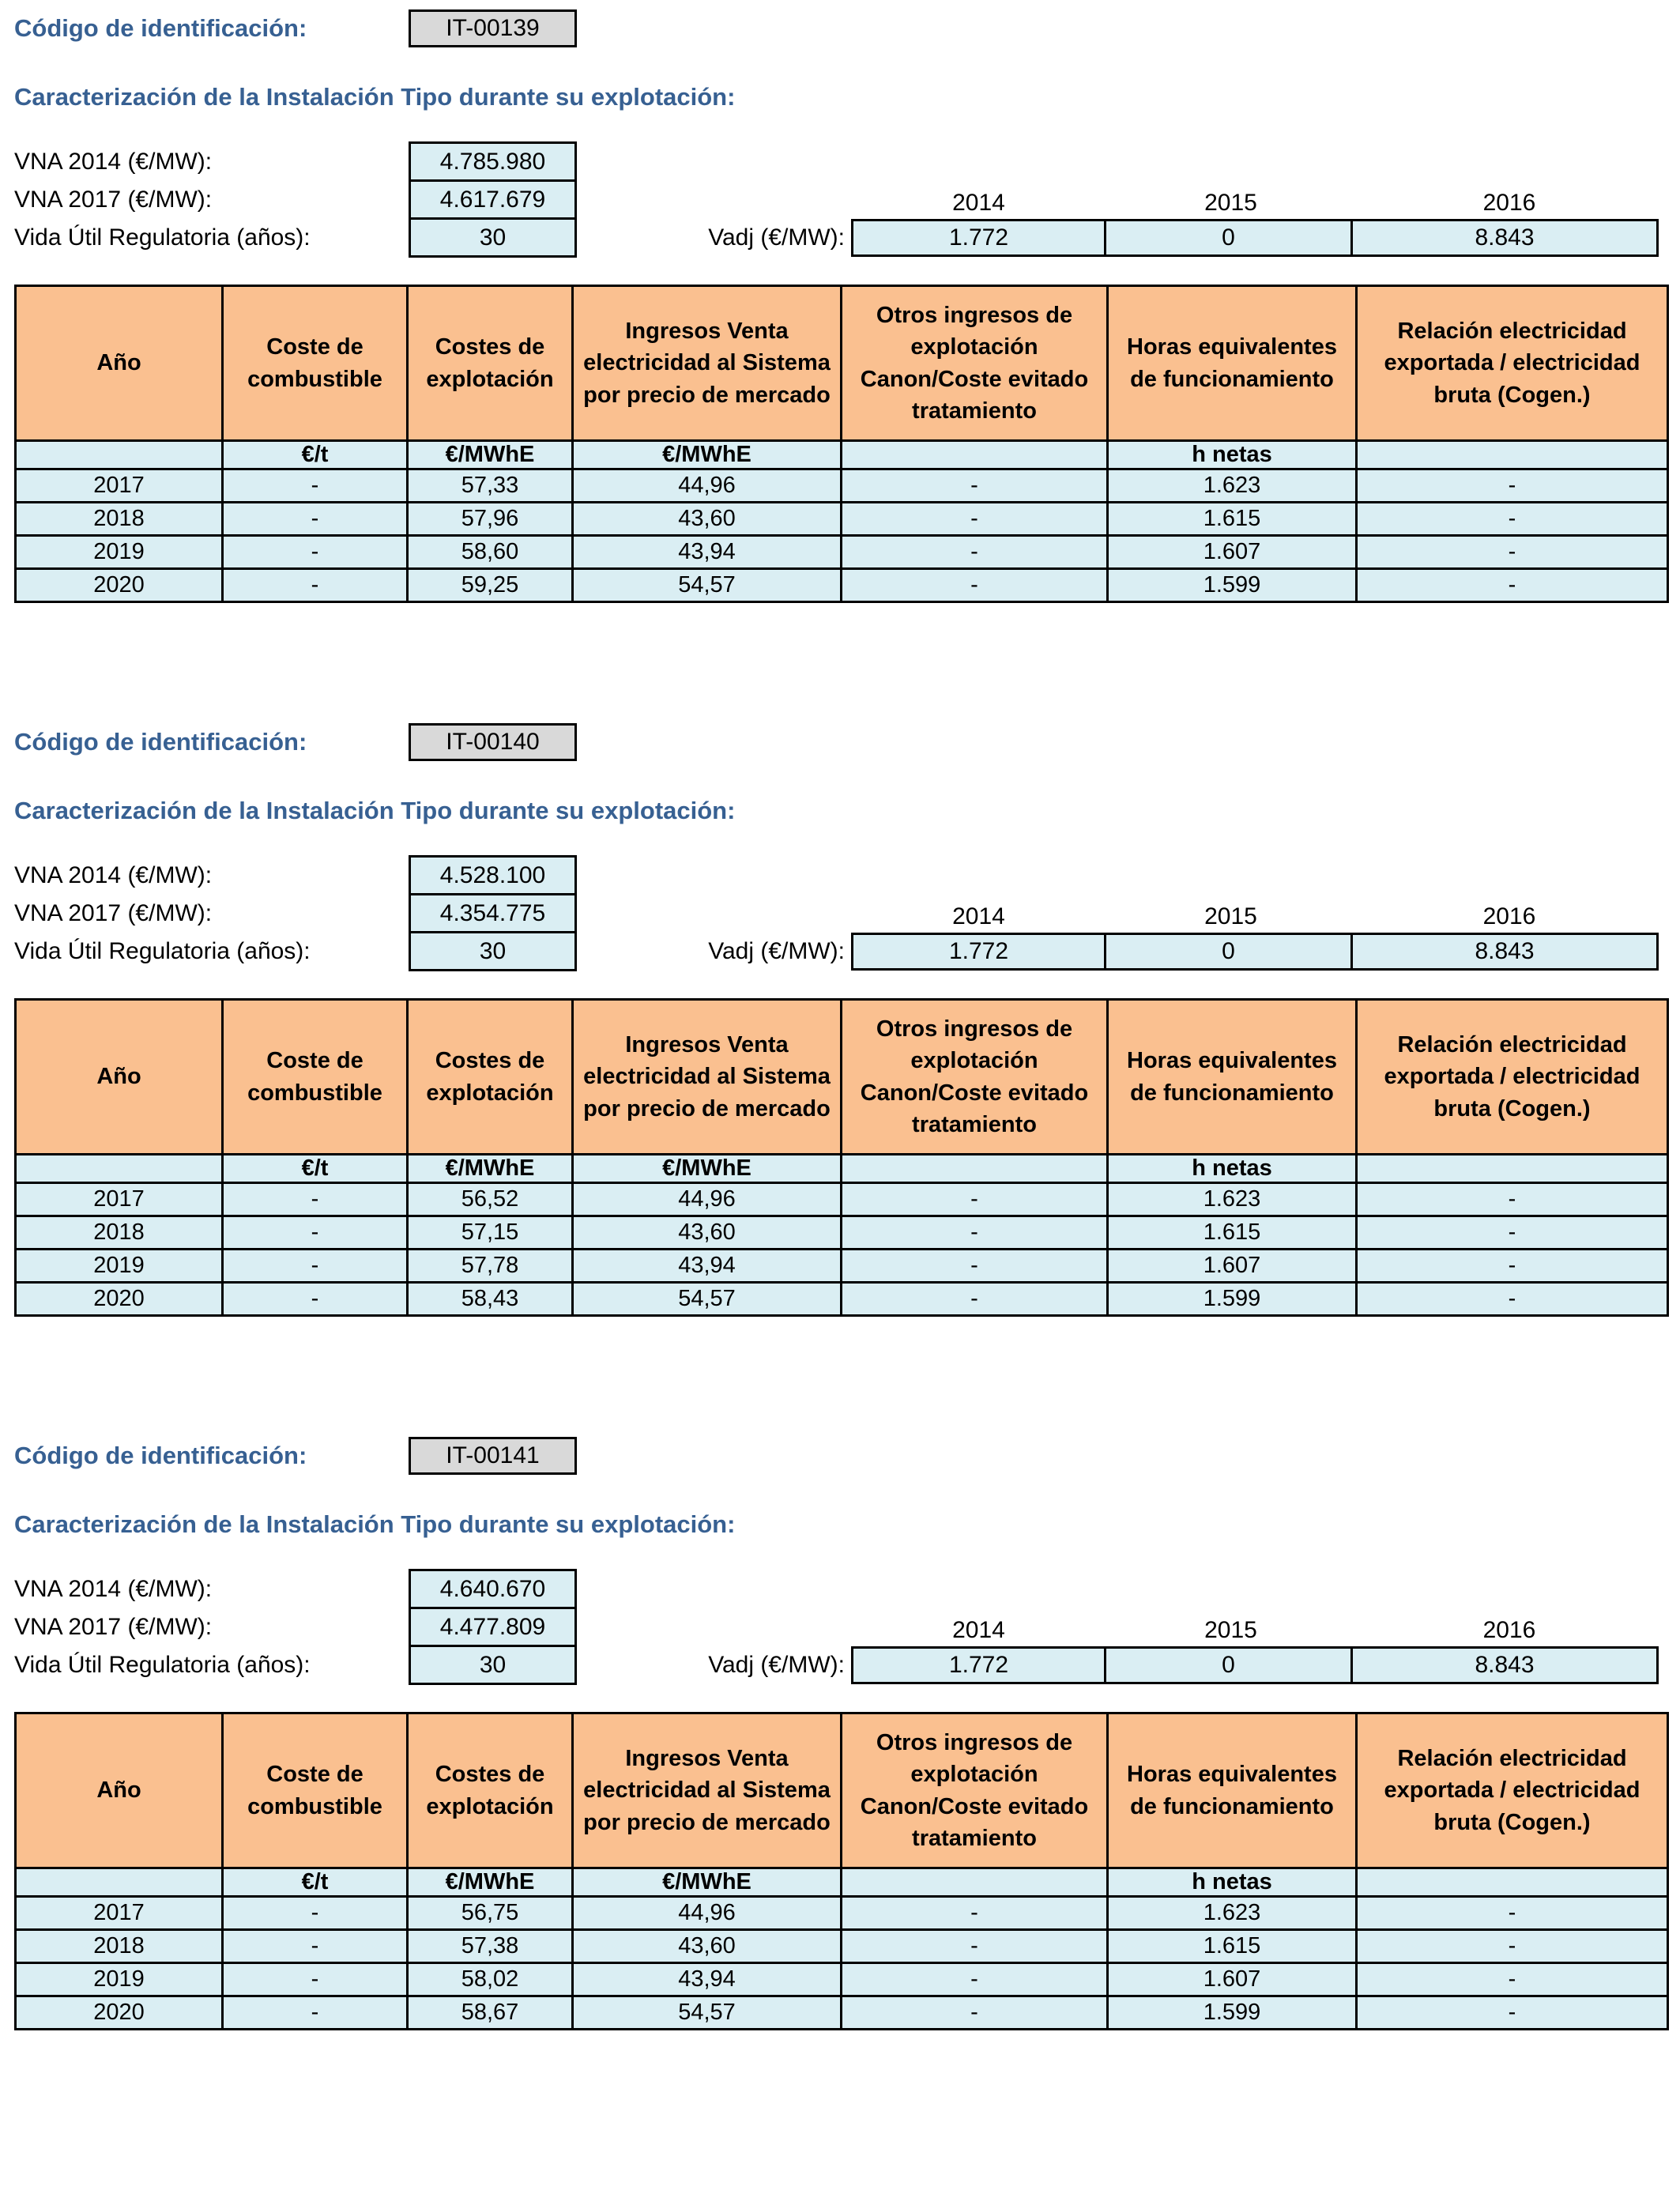 The width and height of the screenshot is (1680, 2194). I want to click on vadj-label: Vadj (€/MW):, so click(776, 1664).